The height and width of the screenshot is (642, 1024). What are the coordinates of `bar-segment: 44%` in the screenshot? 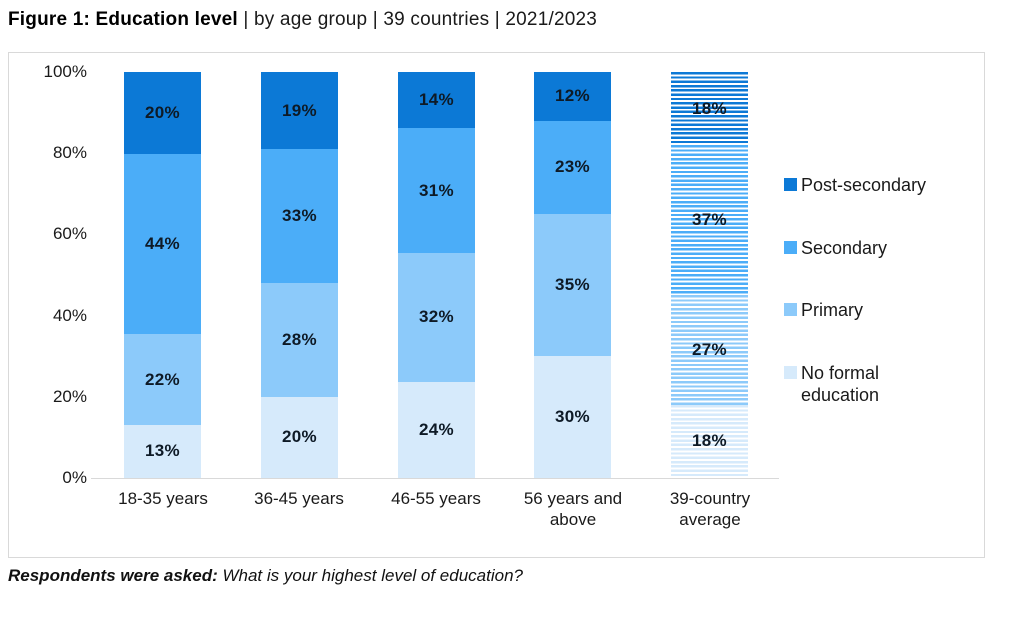 It's located at (162, 244).